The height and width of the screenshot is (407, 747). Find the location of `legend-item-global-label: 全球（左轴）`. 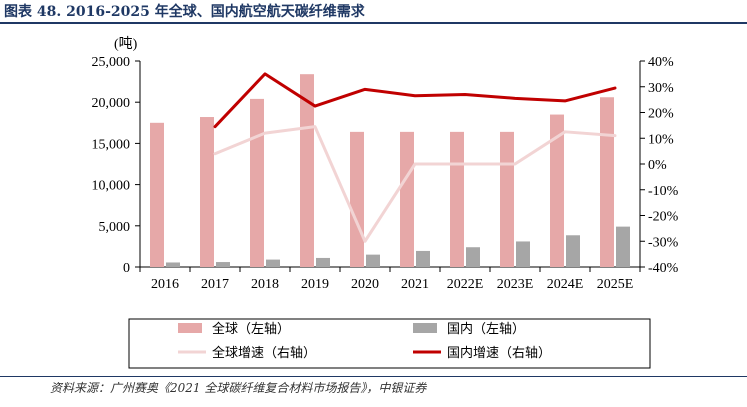

legend-item-global-label: 全球（左轴） is located at coordinates (251, 329).